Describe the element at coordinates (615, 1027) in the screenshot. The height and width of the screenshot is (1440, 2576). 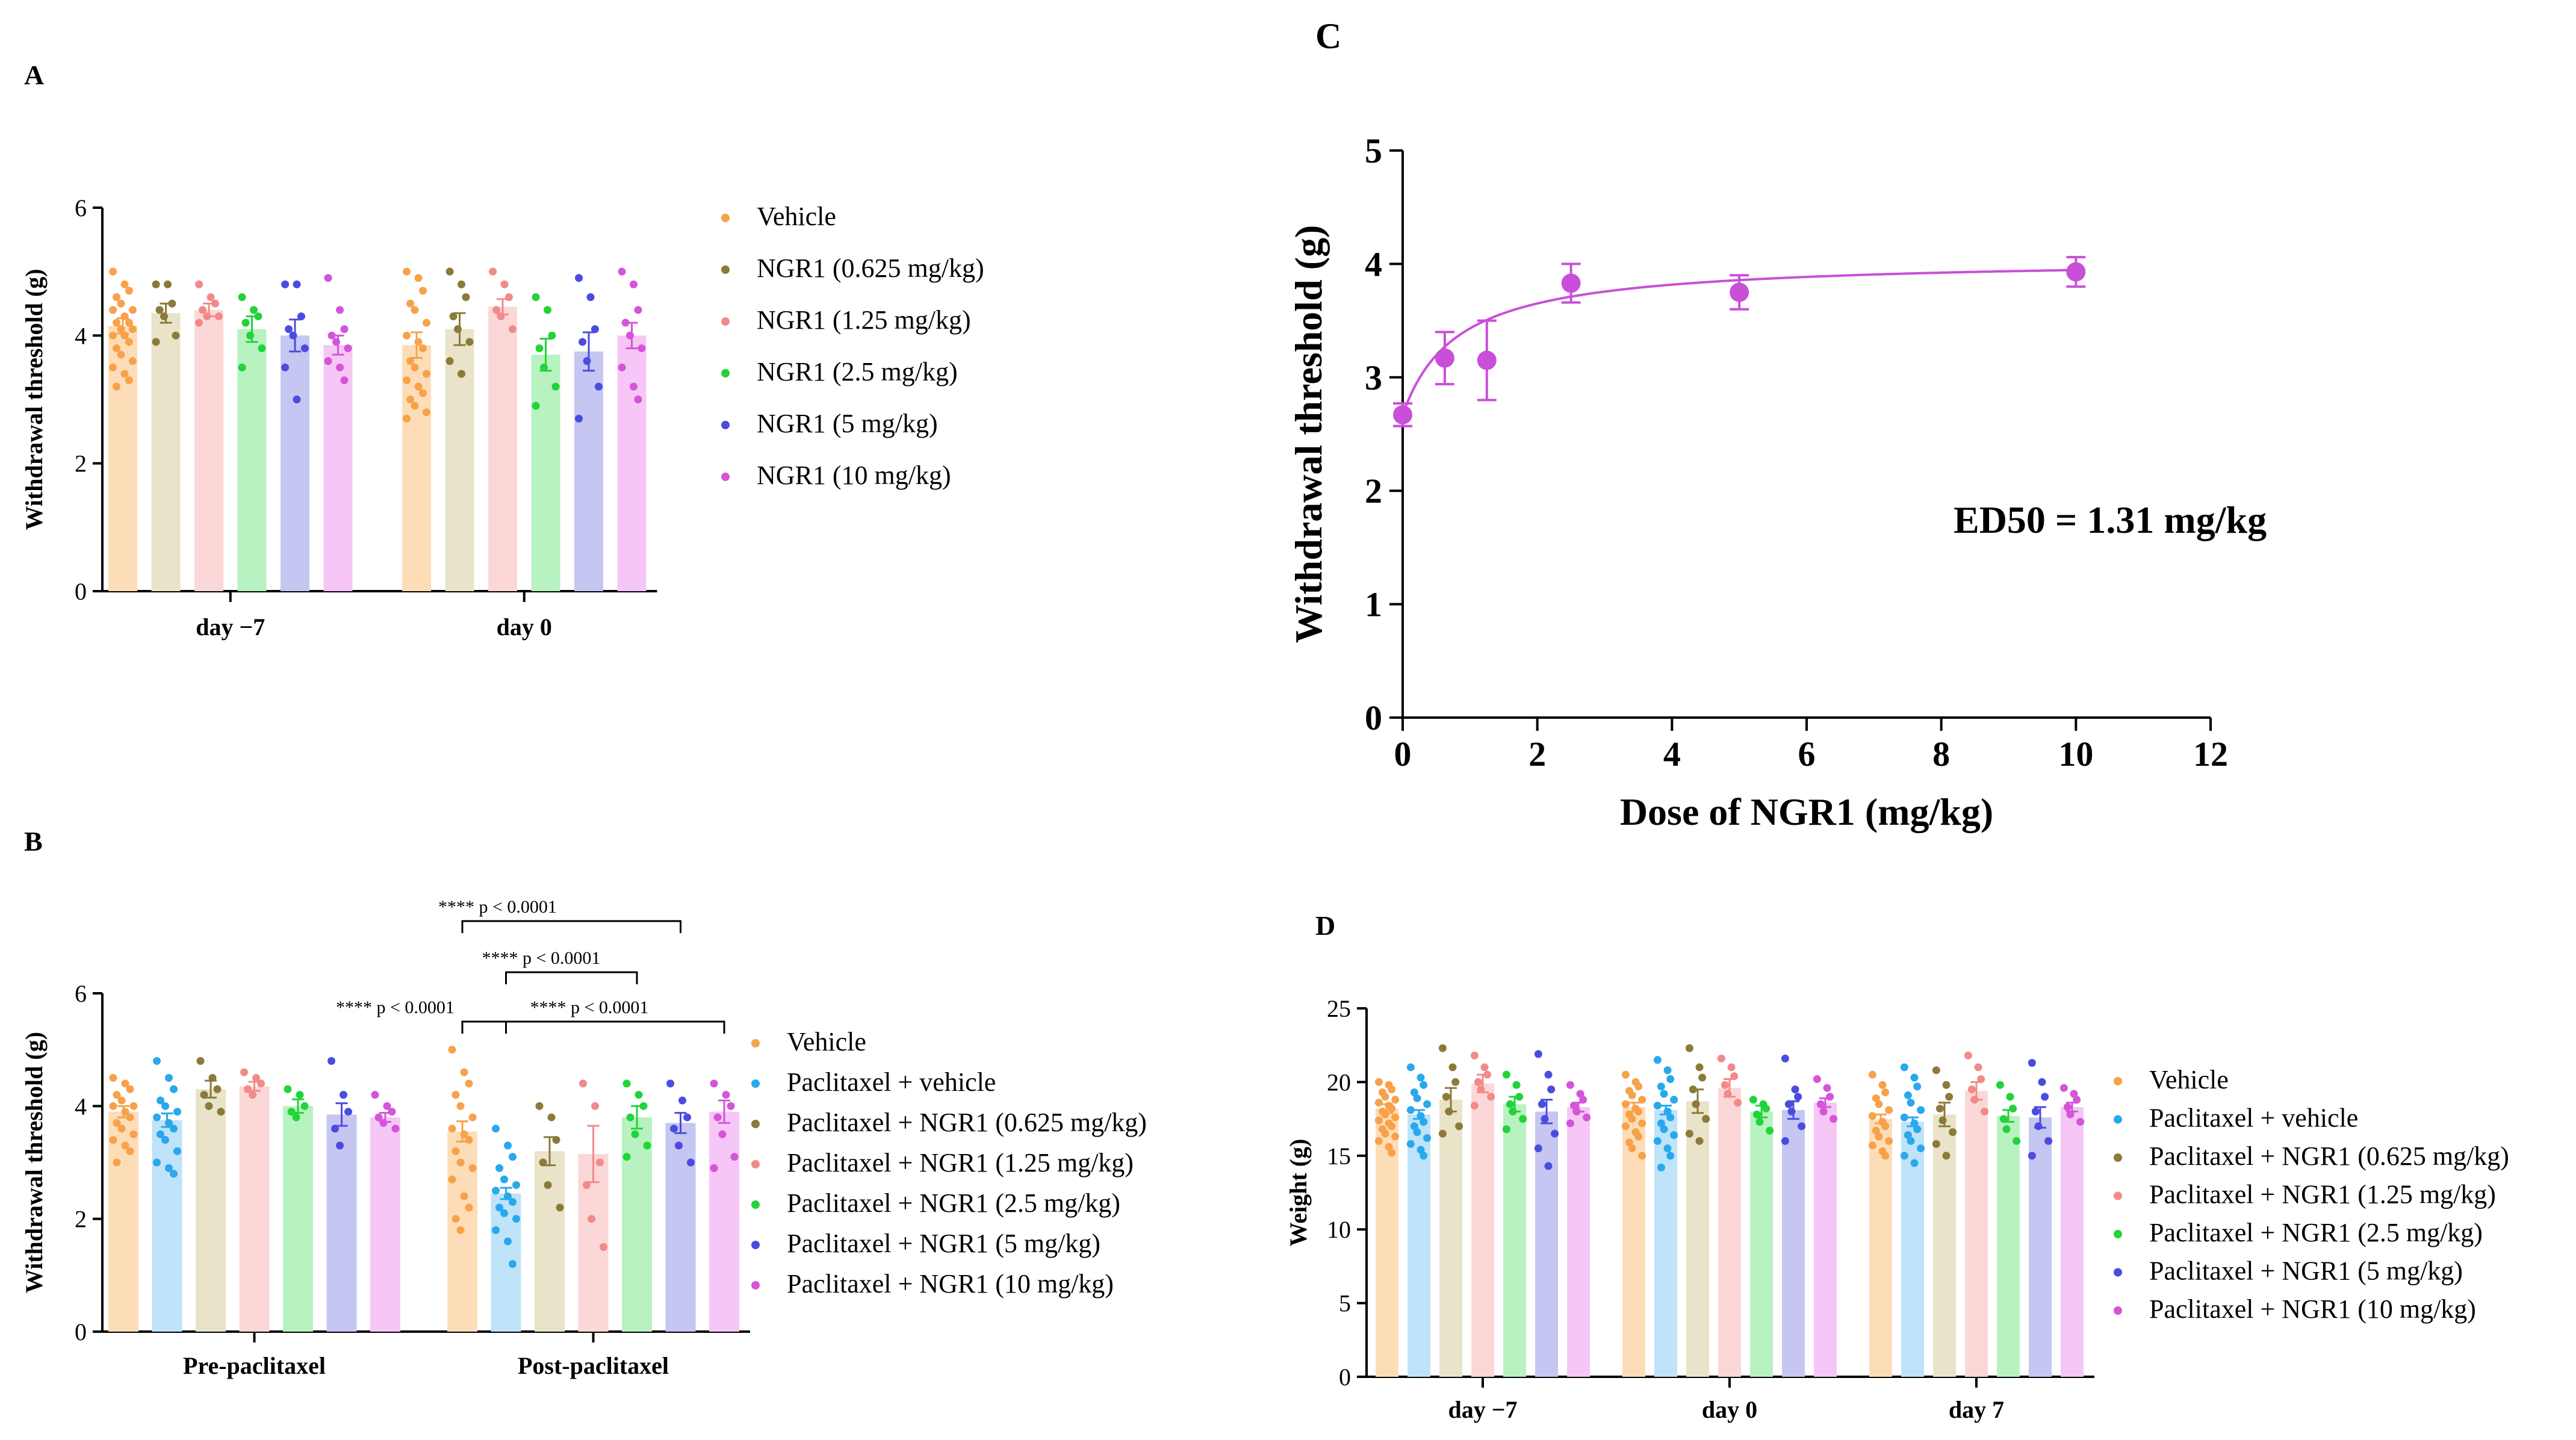
I see `significance-bracket` at that location.